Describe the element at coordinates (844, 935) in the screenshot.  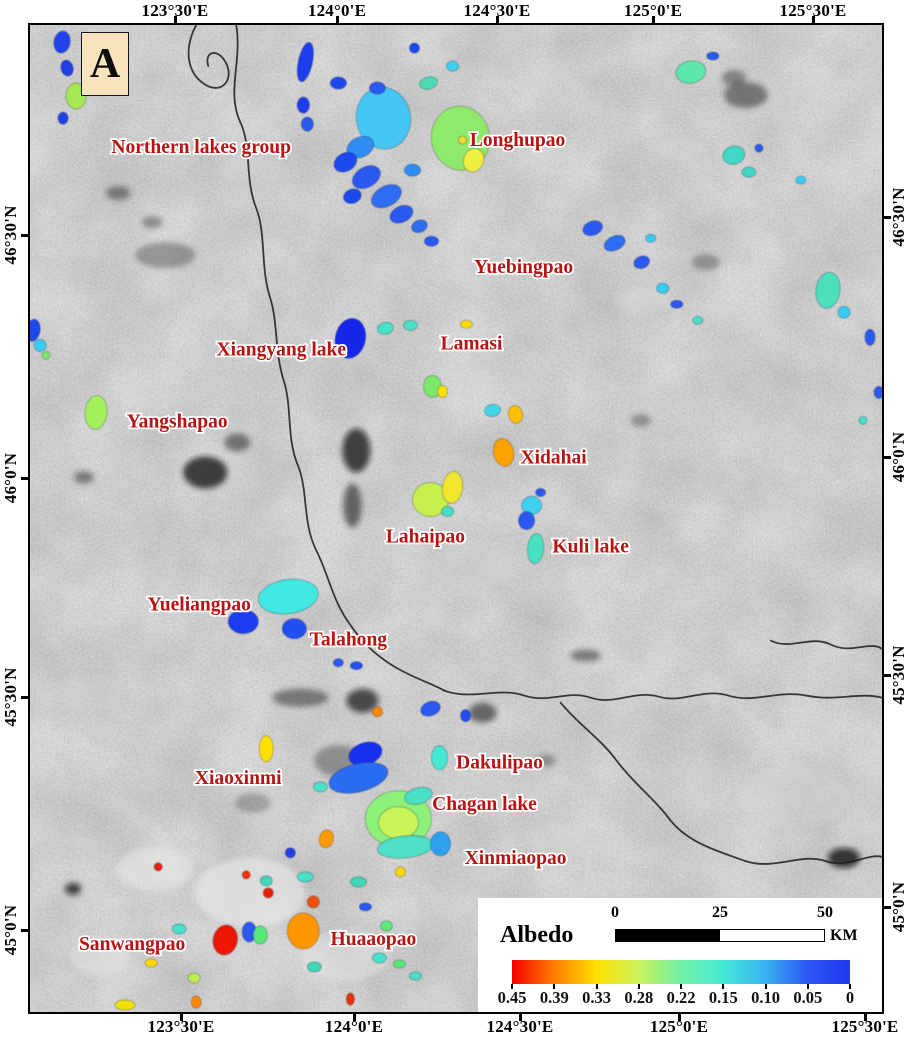
I see `scalebar-unit: KM` at that location.